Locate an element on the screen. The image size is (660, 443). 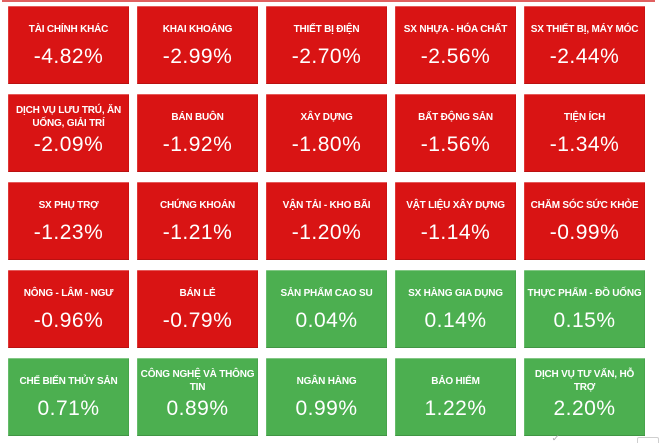
sector-label: THỰC PHẨM - ĐỒ UỐNG is located at coordinates (584, 293).